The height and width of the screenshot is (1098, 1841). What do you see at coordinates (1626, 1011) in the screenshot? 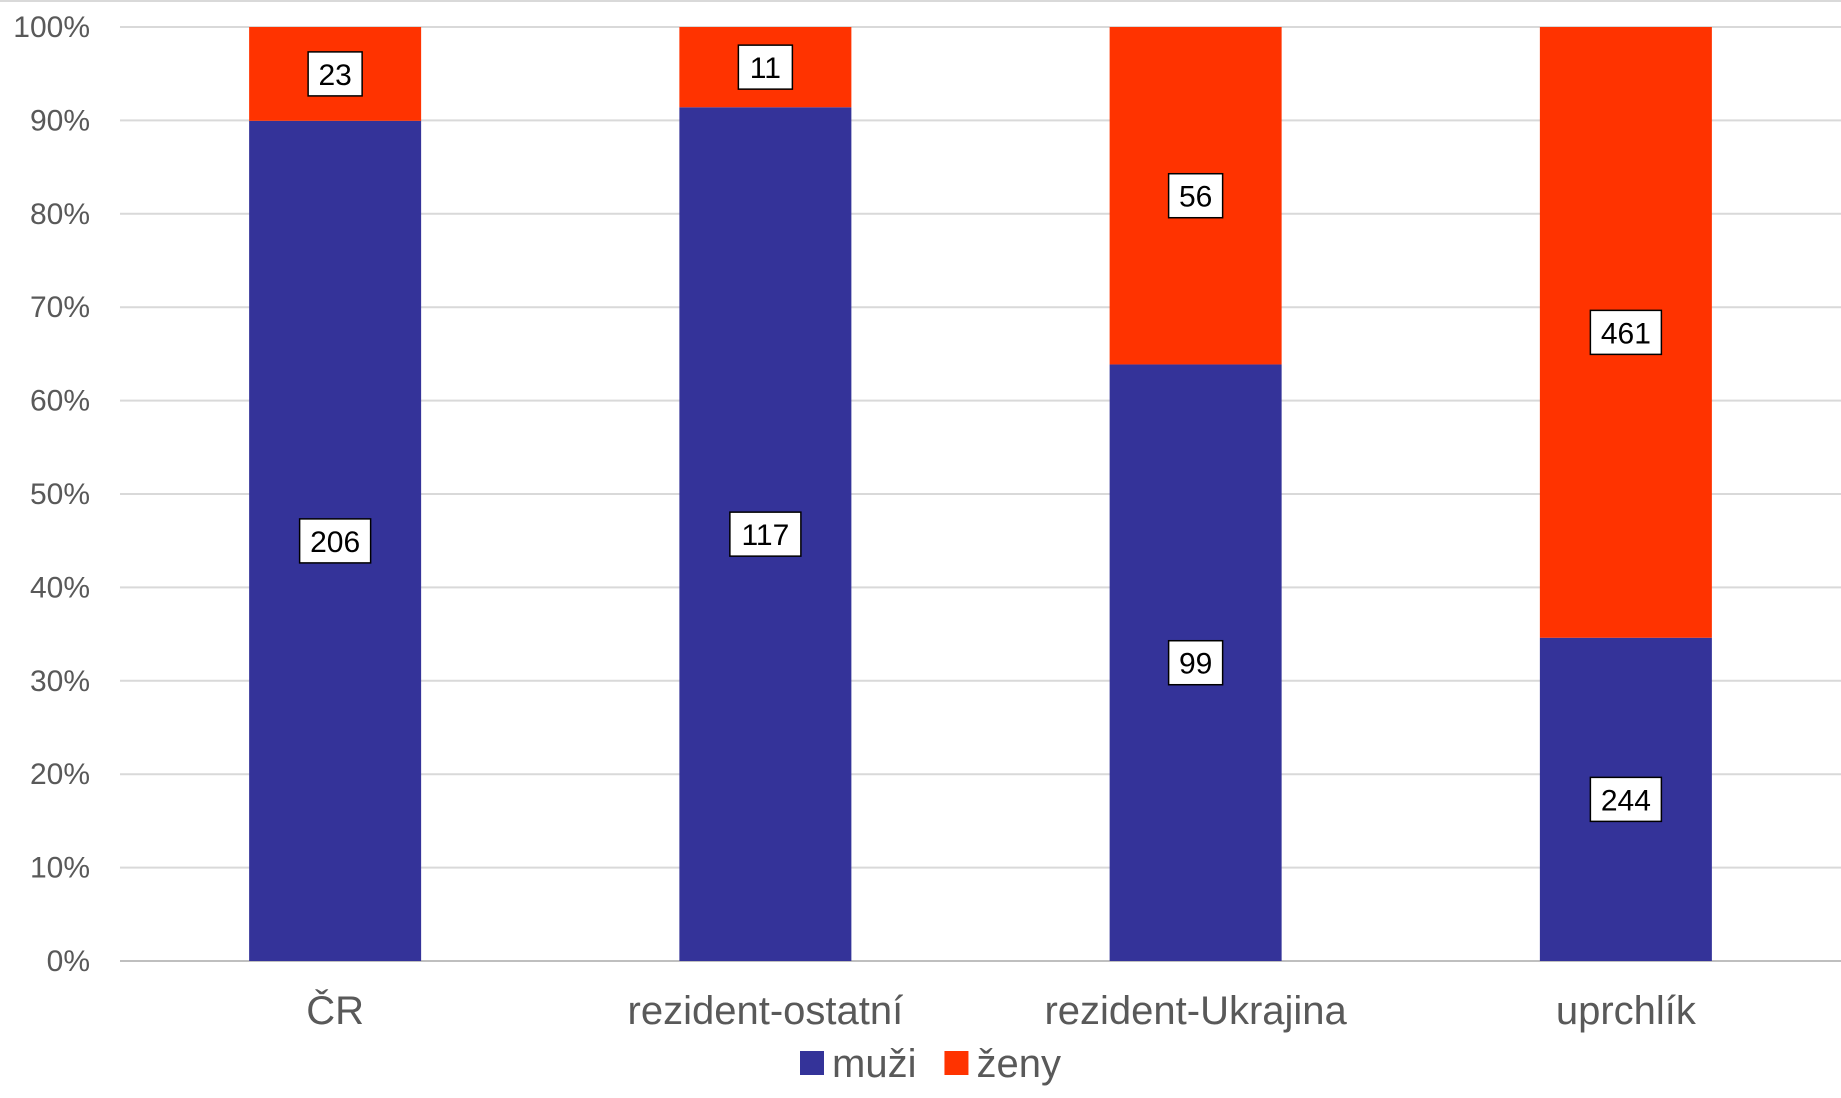
I see `x-category-label: uprchlík` at bounding box center [1626, 1011].